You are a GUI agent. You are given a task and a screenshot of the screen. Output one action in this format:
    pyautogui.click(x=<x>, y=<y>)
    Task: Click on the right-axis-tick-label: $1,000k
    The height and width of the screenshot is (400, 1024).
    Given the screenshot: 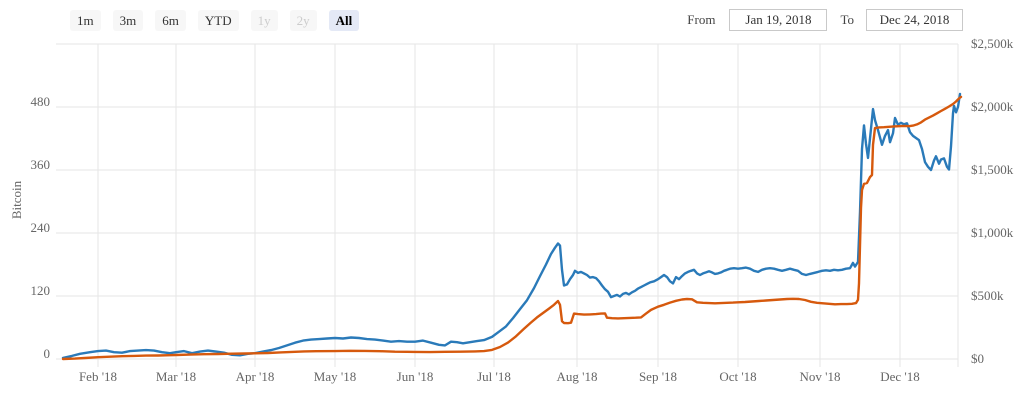 What is the action you would take?
    pyautogui.click(x=992, y=232)
    